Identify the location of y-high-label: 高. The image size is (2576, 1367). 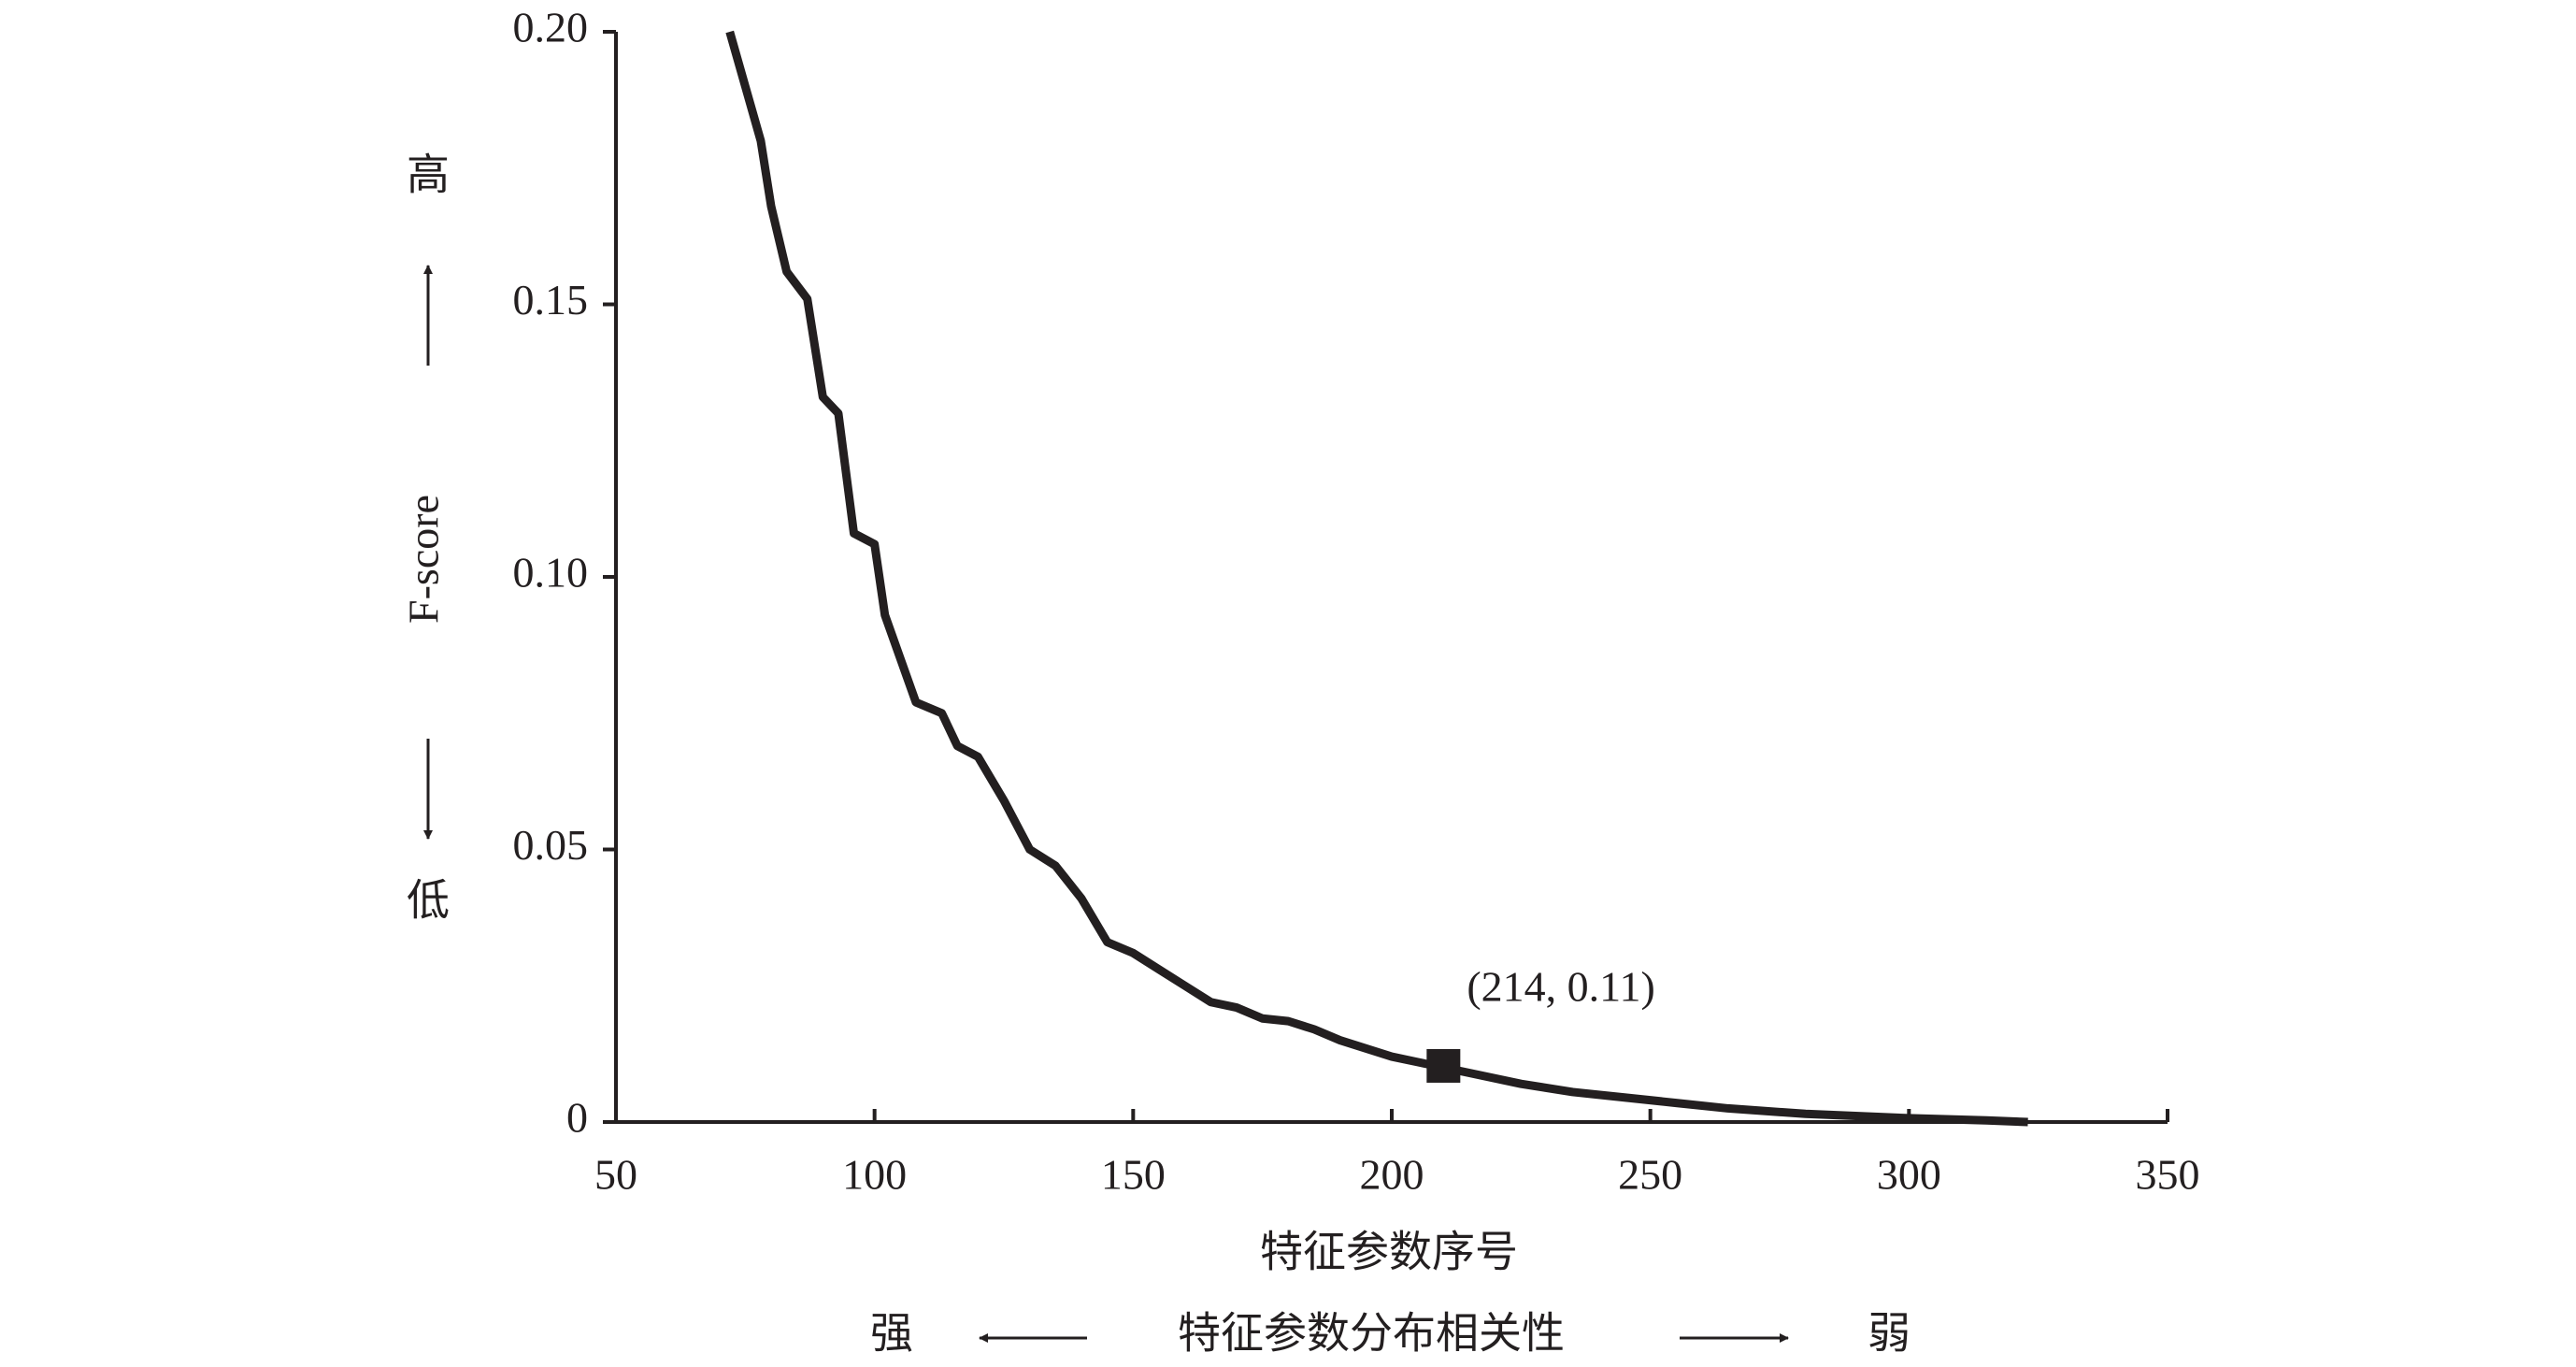
(428, 175).